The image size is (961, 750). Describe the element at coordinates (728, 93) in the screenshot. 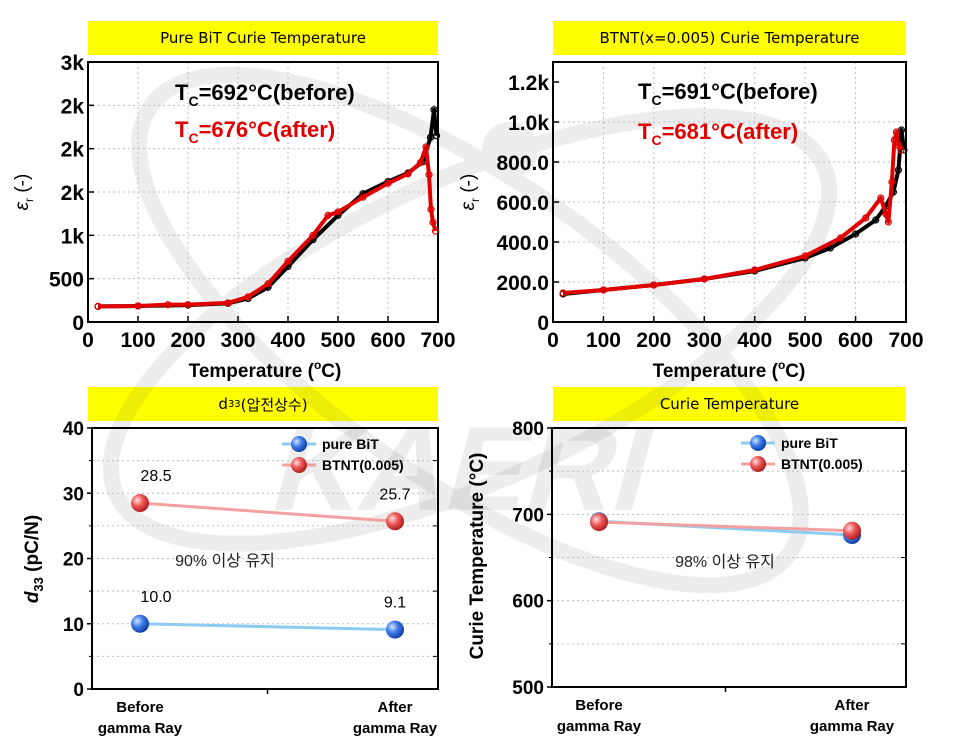

I see `chart2-annotation-before: TC=691°C(before)` at that location.